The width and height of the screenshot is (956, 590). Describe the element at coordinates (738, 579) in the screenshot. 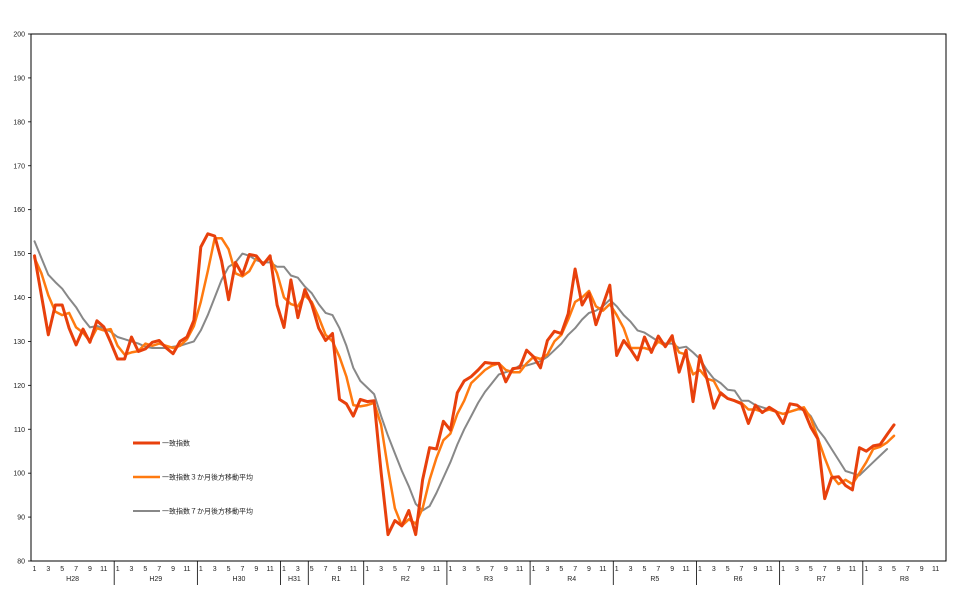

I see `era-label: R6` at that location.